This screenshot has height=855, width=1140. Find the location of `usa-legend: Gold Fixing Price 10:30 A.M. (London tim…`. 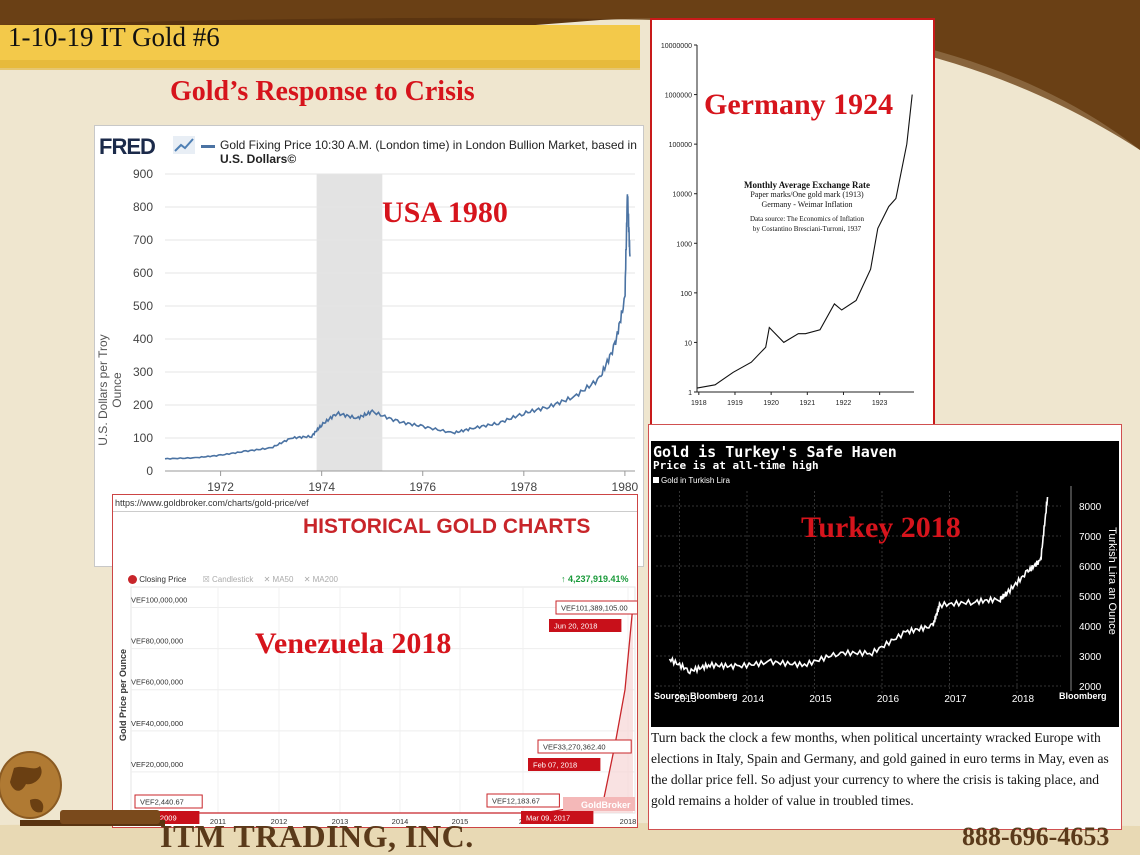

usa-legend: Gold Fixing Price 10:30 A.M. (London tim… is located at coordinates (428, 152).